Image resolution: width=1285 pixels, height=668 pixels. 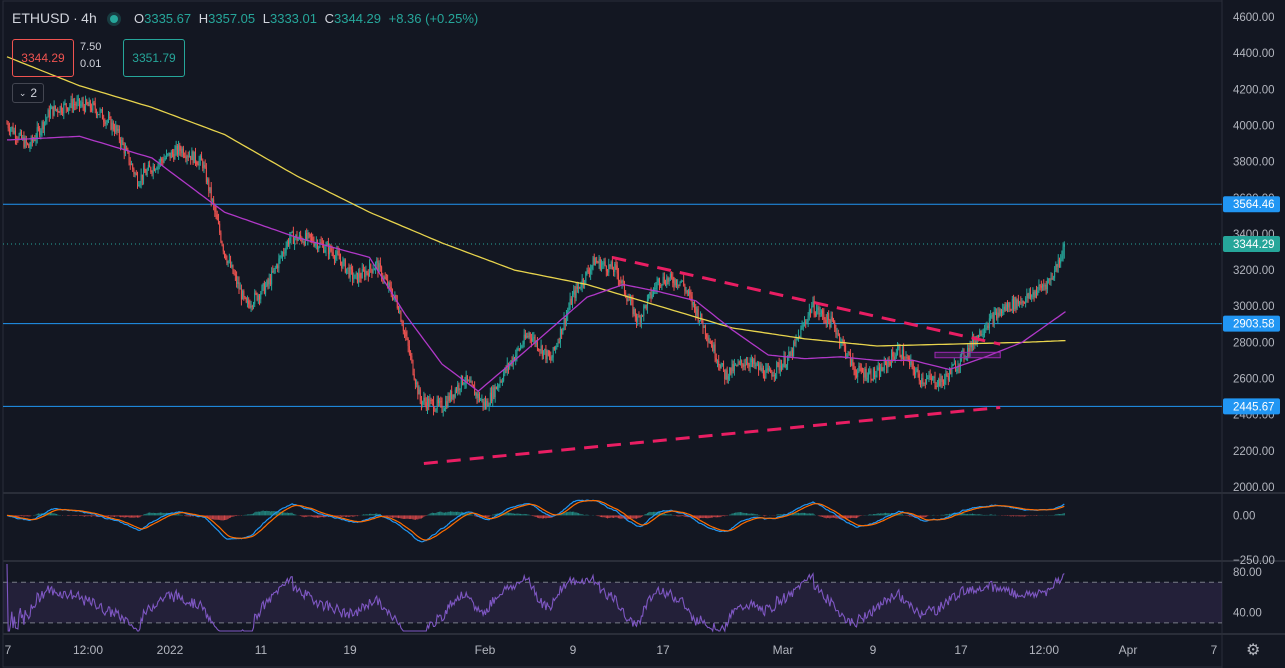 I want to click on high-value: 3357.05, so click(x=232, y=18).